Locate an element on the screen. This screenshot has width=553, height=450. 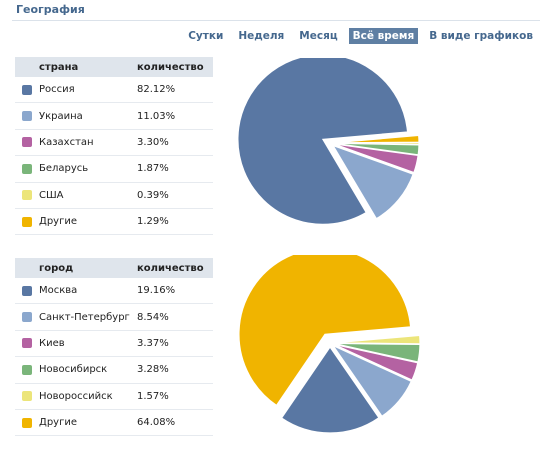
row-name: Беларусь is located at coordinates (64, 169).